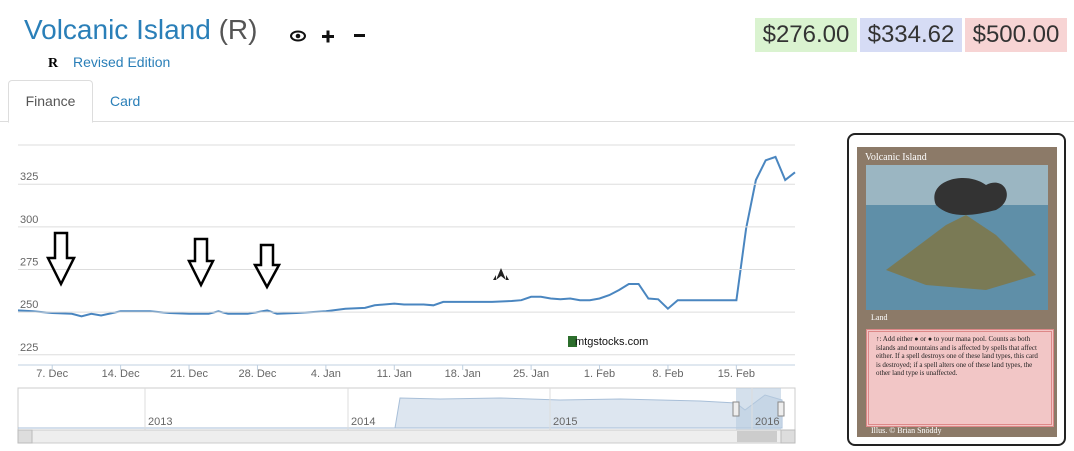 The width and height of the screenshot is (1074, 451). What do you see at coordinates (52, 374) in the screenshot?
I see `x-tick-label: 7. Dec` at bounding box center [52, 374].